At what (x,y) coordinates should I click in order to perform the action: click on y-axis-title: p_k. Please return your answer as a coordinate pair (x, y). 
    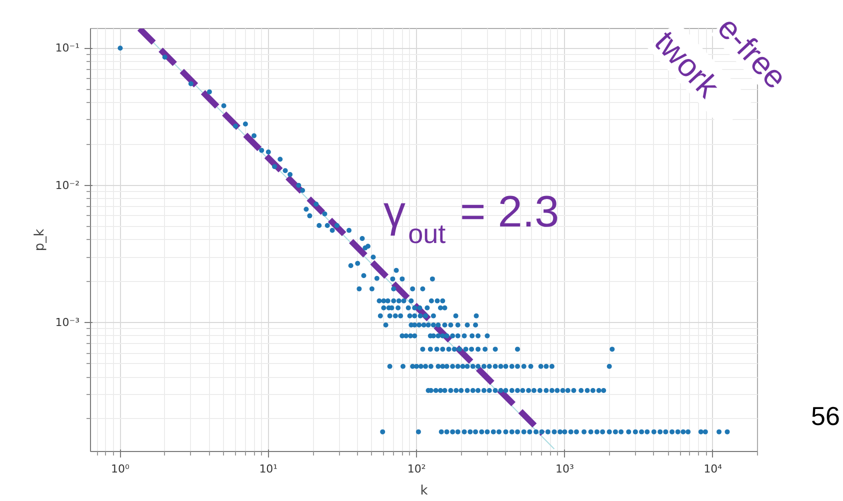
    Looking at the image, I should click on (40, 240).